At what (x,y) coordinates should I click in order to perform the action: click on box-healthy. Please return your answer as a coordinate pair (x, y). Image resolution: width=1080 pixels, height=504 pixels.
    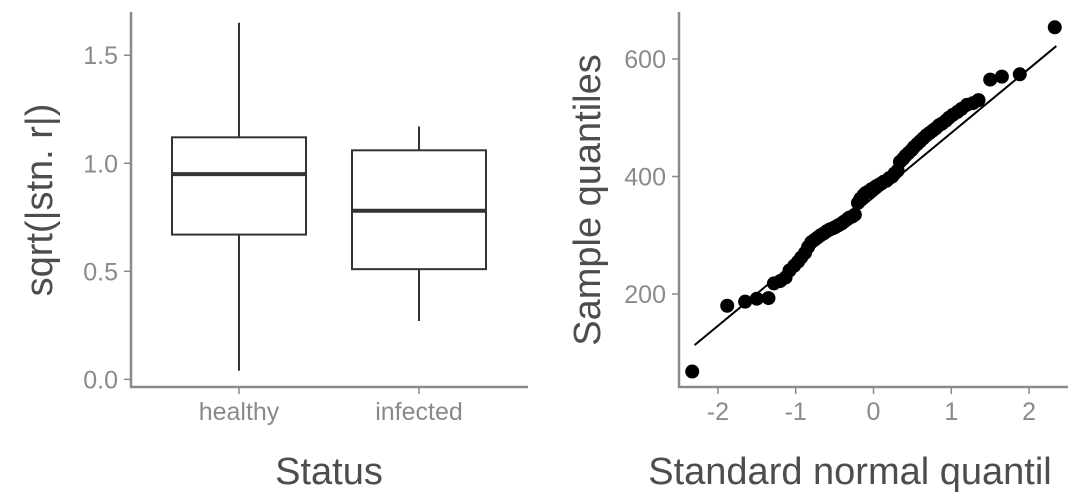
    Looking at the image, I should click on (239, 196).